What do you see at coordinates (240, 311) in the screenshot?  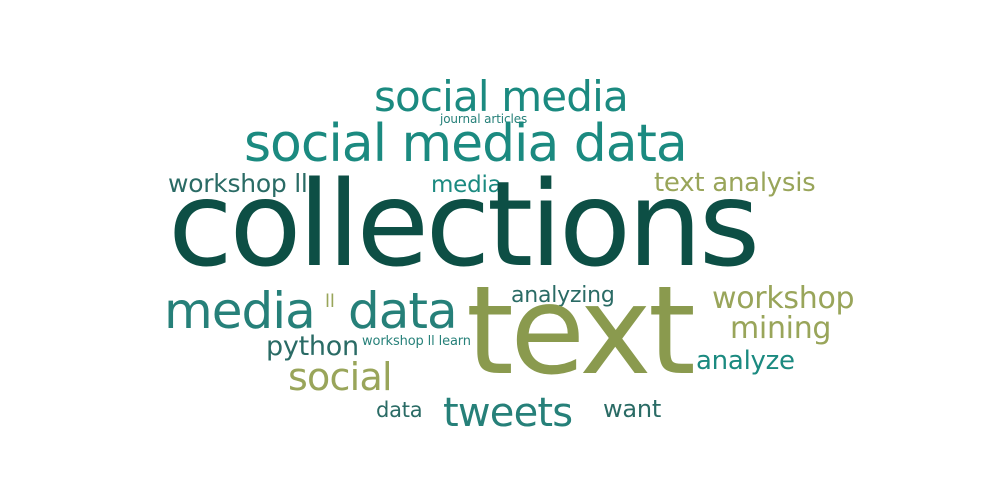 I see `word-media: media` at bounding box center [240, 311].